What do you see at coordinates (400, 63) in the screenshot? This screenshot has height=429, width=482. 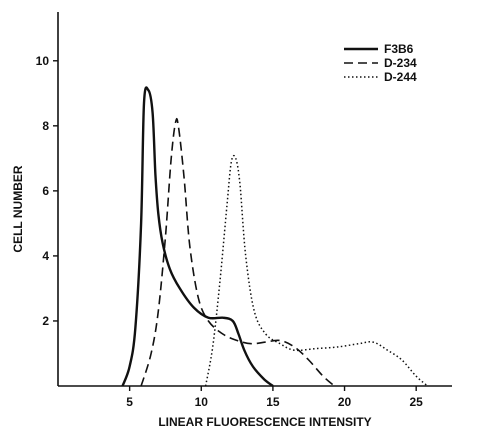 I see `legend-label-d-234: D-234` at bounding box center [400, 63].